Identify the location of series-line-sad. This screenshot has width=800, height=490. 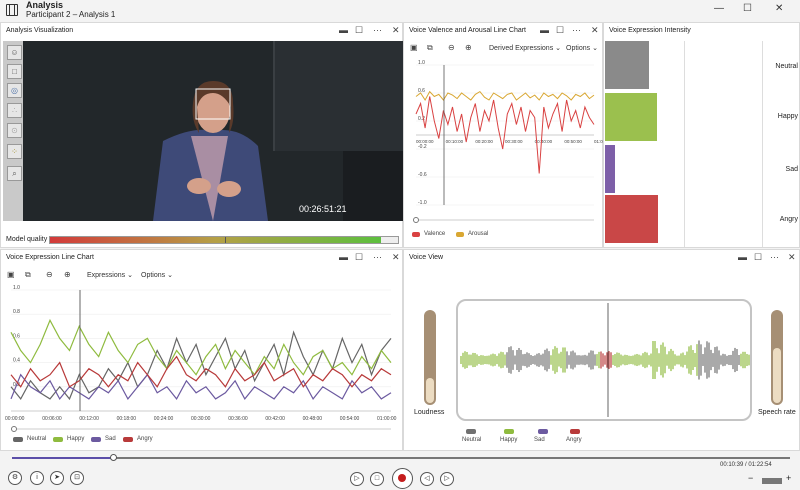
(201, 386).